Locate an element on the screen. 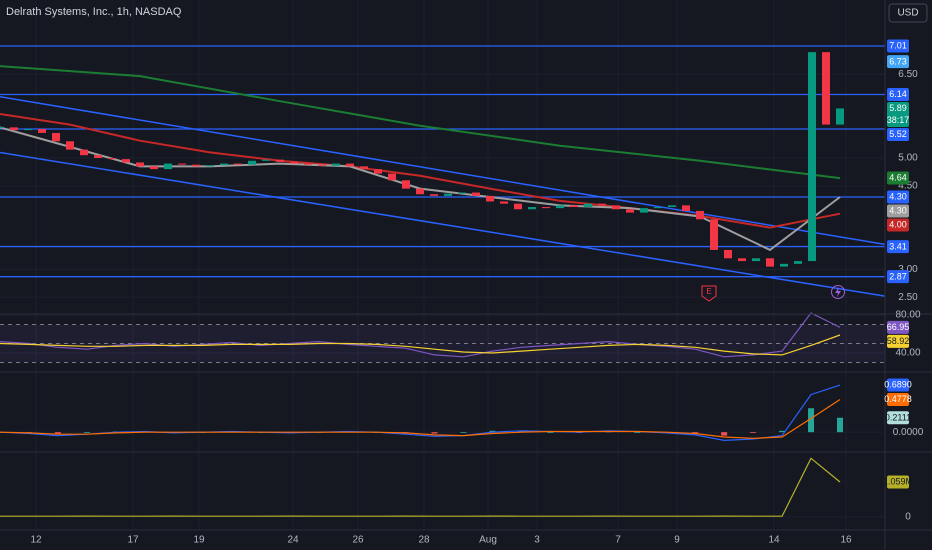 Image resolution: width=932 pixels, height=550 pixels. price-badge-label: 4.00 is located at coordinates (898, 225).